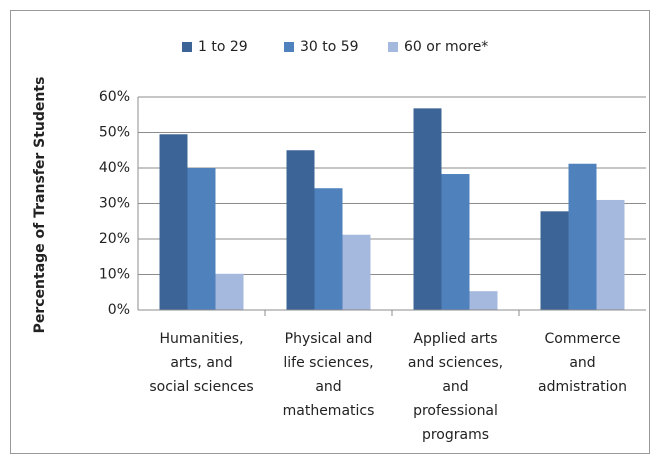 The width and height of the screenshot is (660, 468). Describe the element at coordinates (329, 411) in the screenshot. I see `x-tick-label: mathematics` at that location.